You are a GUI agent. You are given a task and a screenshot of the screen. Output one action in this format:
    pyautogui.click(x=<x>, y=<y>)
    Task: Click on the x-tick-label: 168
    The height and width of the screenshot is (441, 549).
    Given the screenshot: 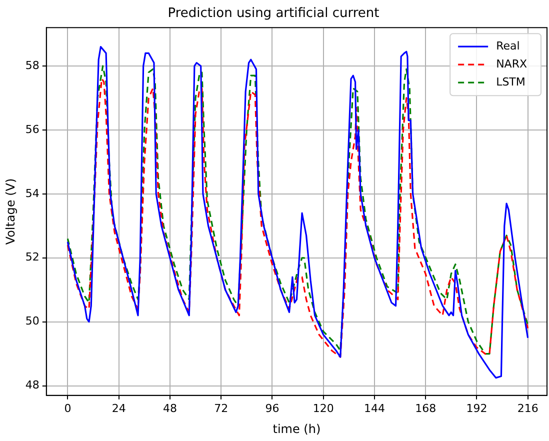 What is the action you would take?
    pyautogui.click(x=425, y=408)
    